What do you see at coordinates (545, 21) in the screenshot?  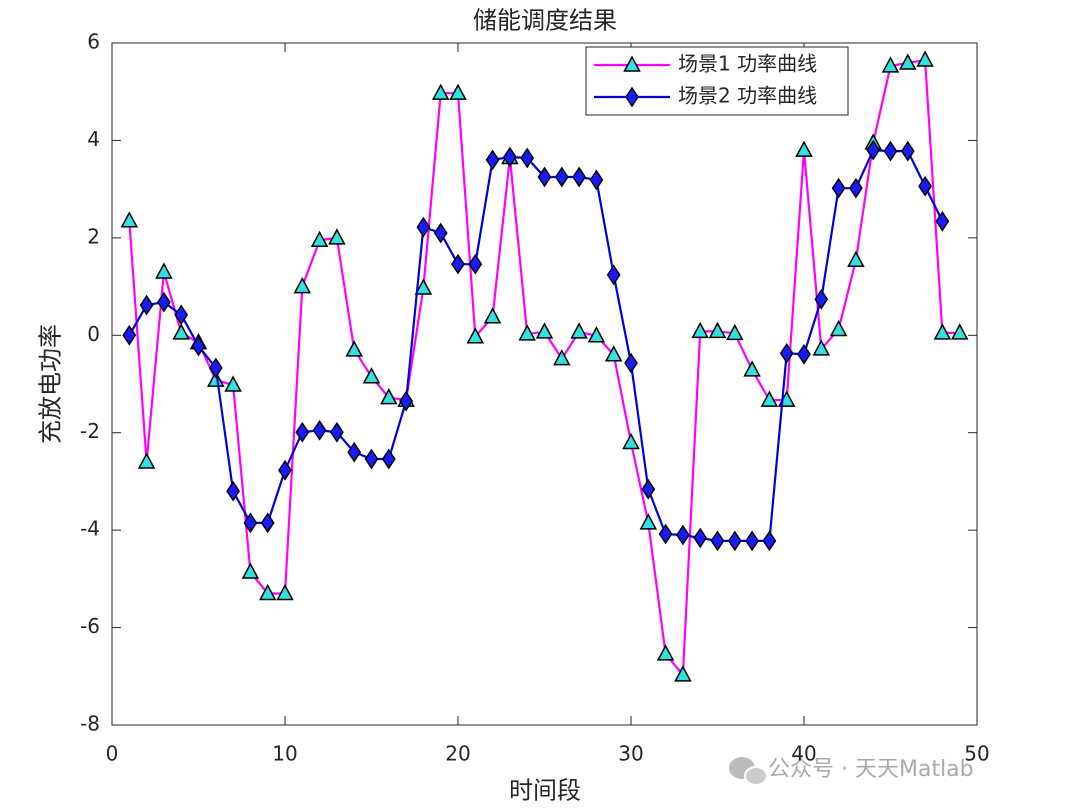 I see `chart-title: 储能调度结果` at bounding box center [545, 21].